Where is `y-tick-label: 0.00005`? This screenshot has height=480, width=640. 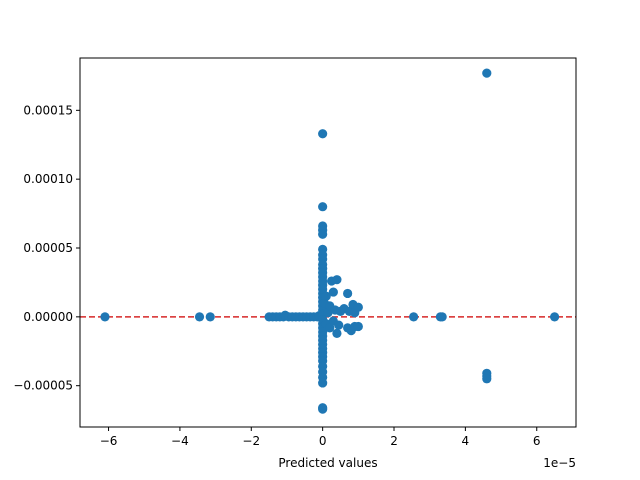
y-tick-label: 0.00005 is located at coordinates (48, 248).